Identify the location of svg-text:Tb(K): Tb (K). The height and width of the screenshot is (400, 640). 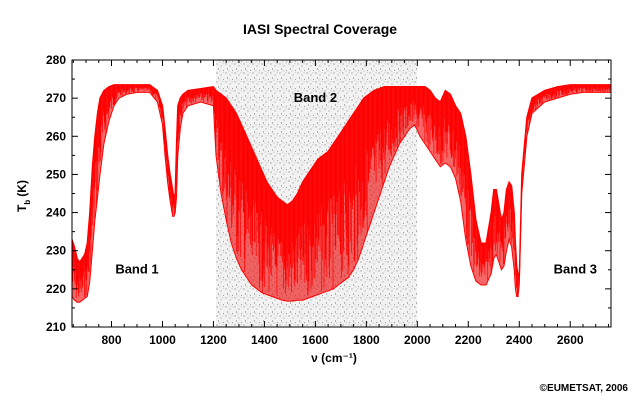
(23, 196).